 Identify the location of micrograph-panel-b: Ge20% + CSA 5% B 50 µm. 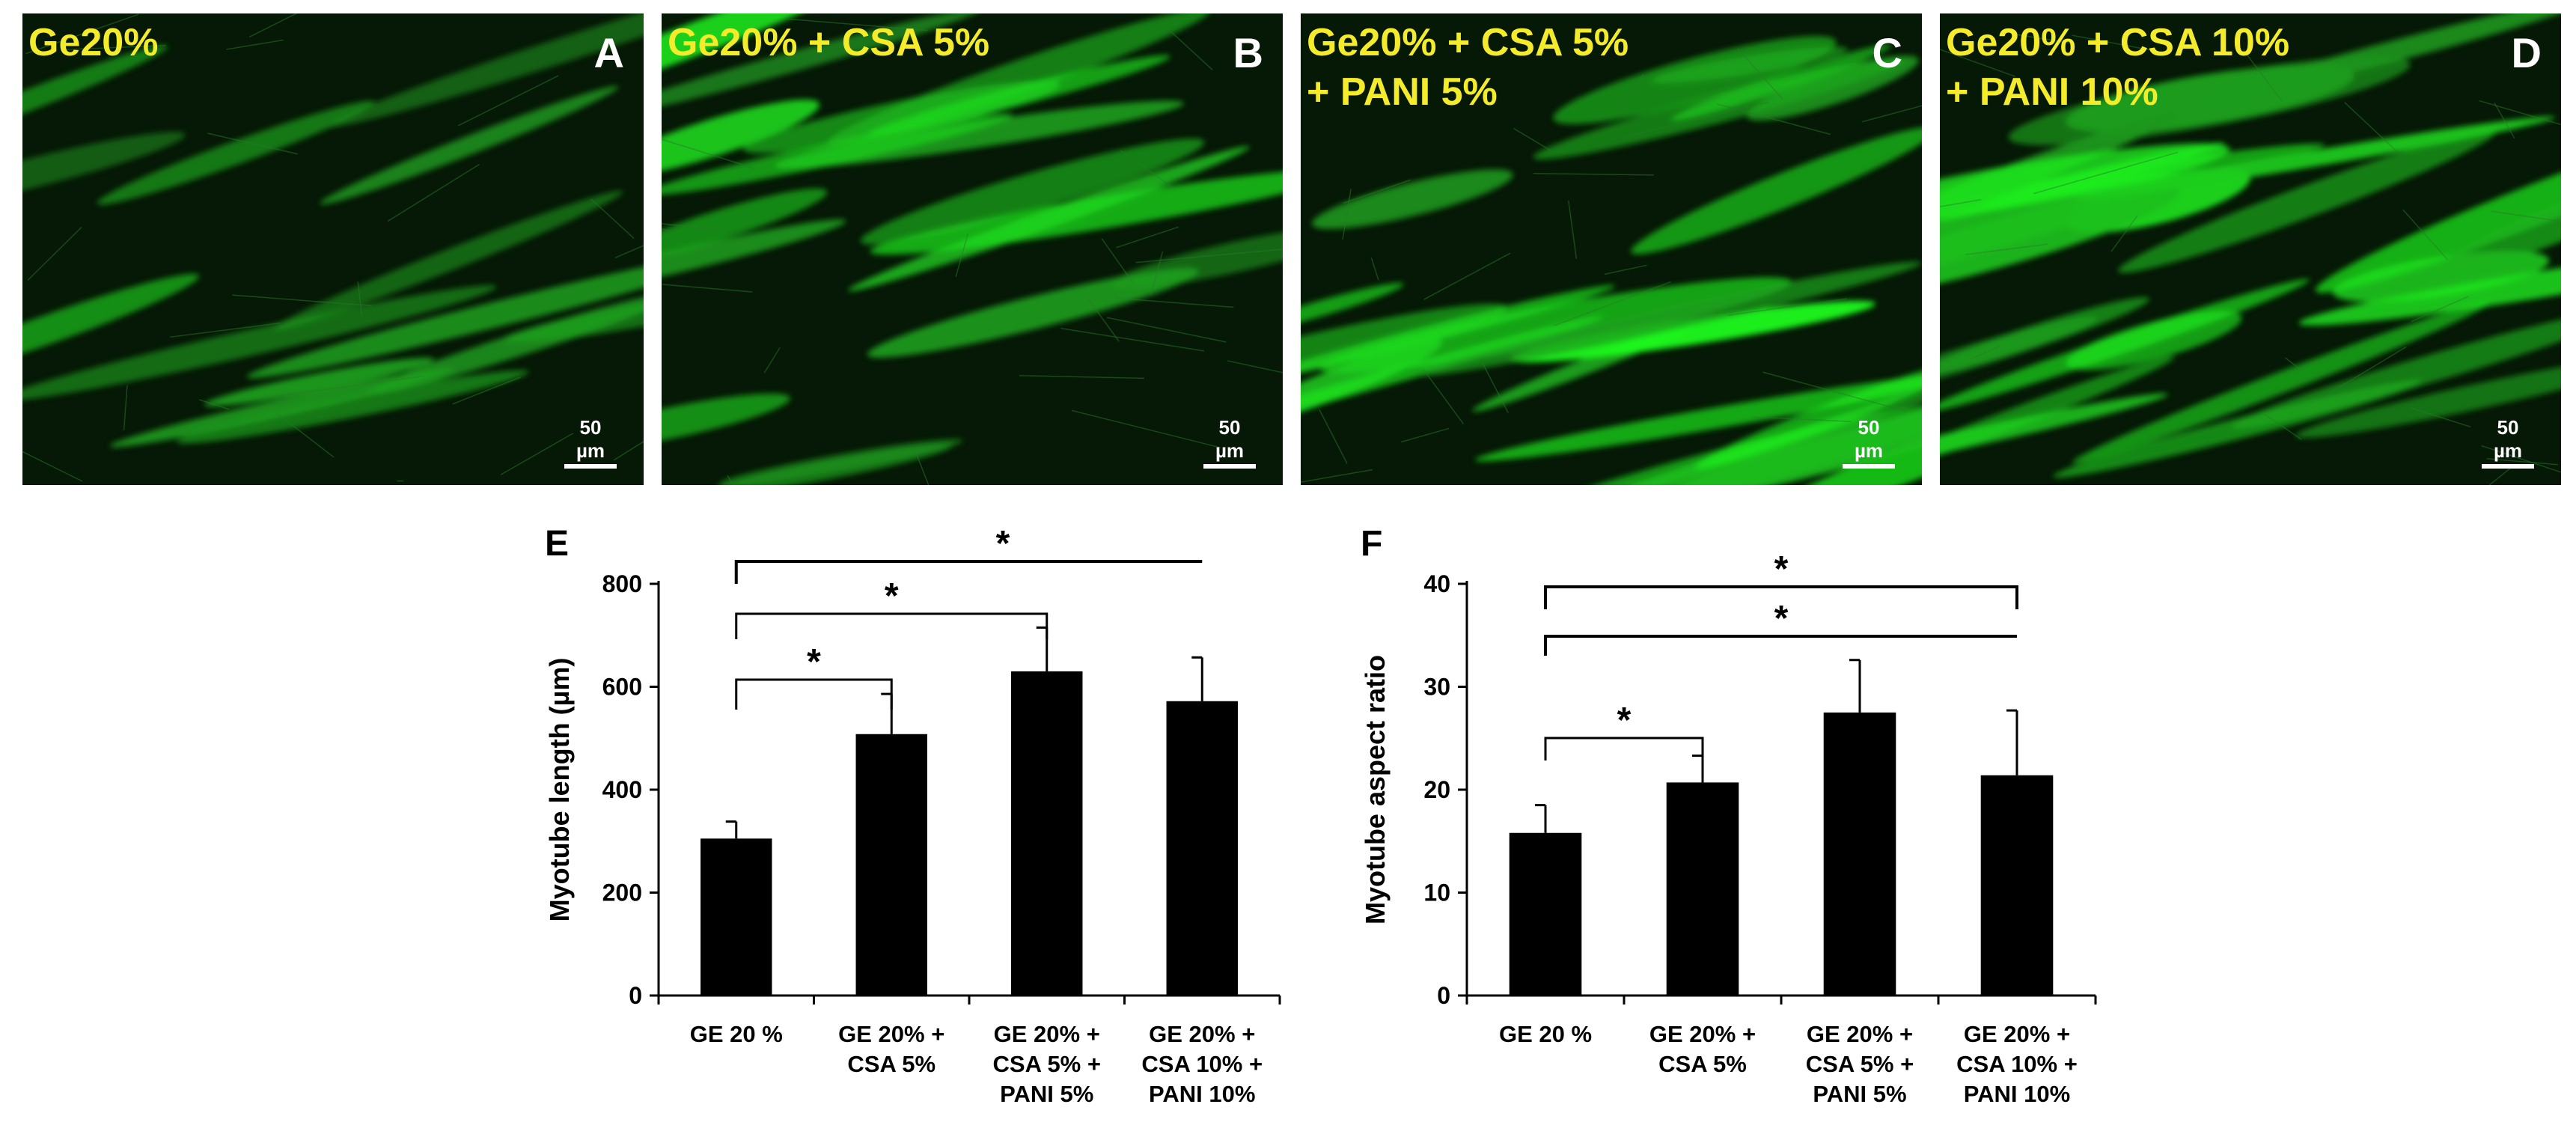
(973, 249).